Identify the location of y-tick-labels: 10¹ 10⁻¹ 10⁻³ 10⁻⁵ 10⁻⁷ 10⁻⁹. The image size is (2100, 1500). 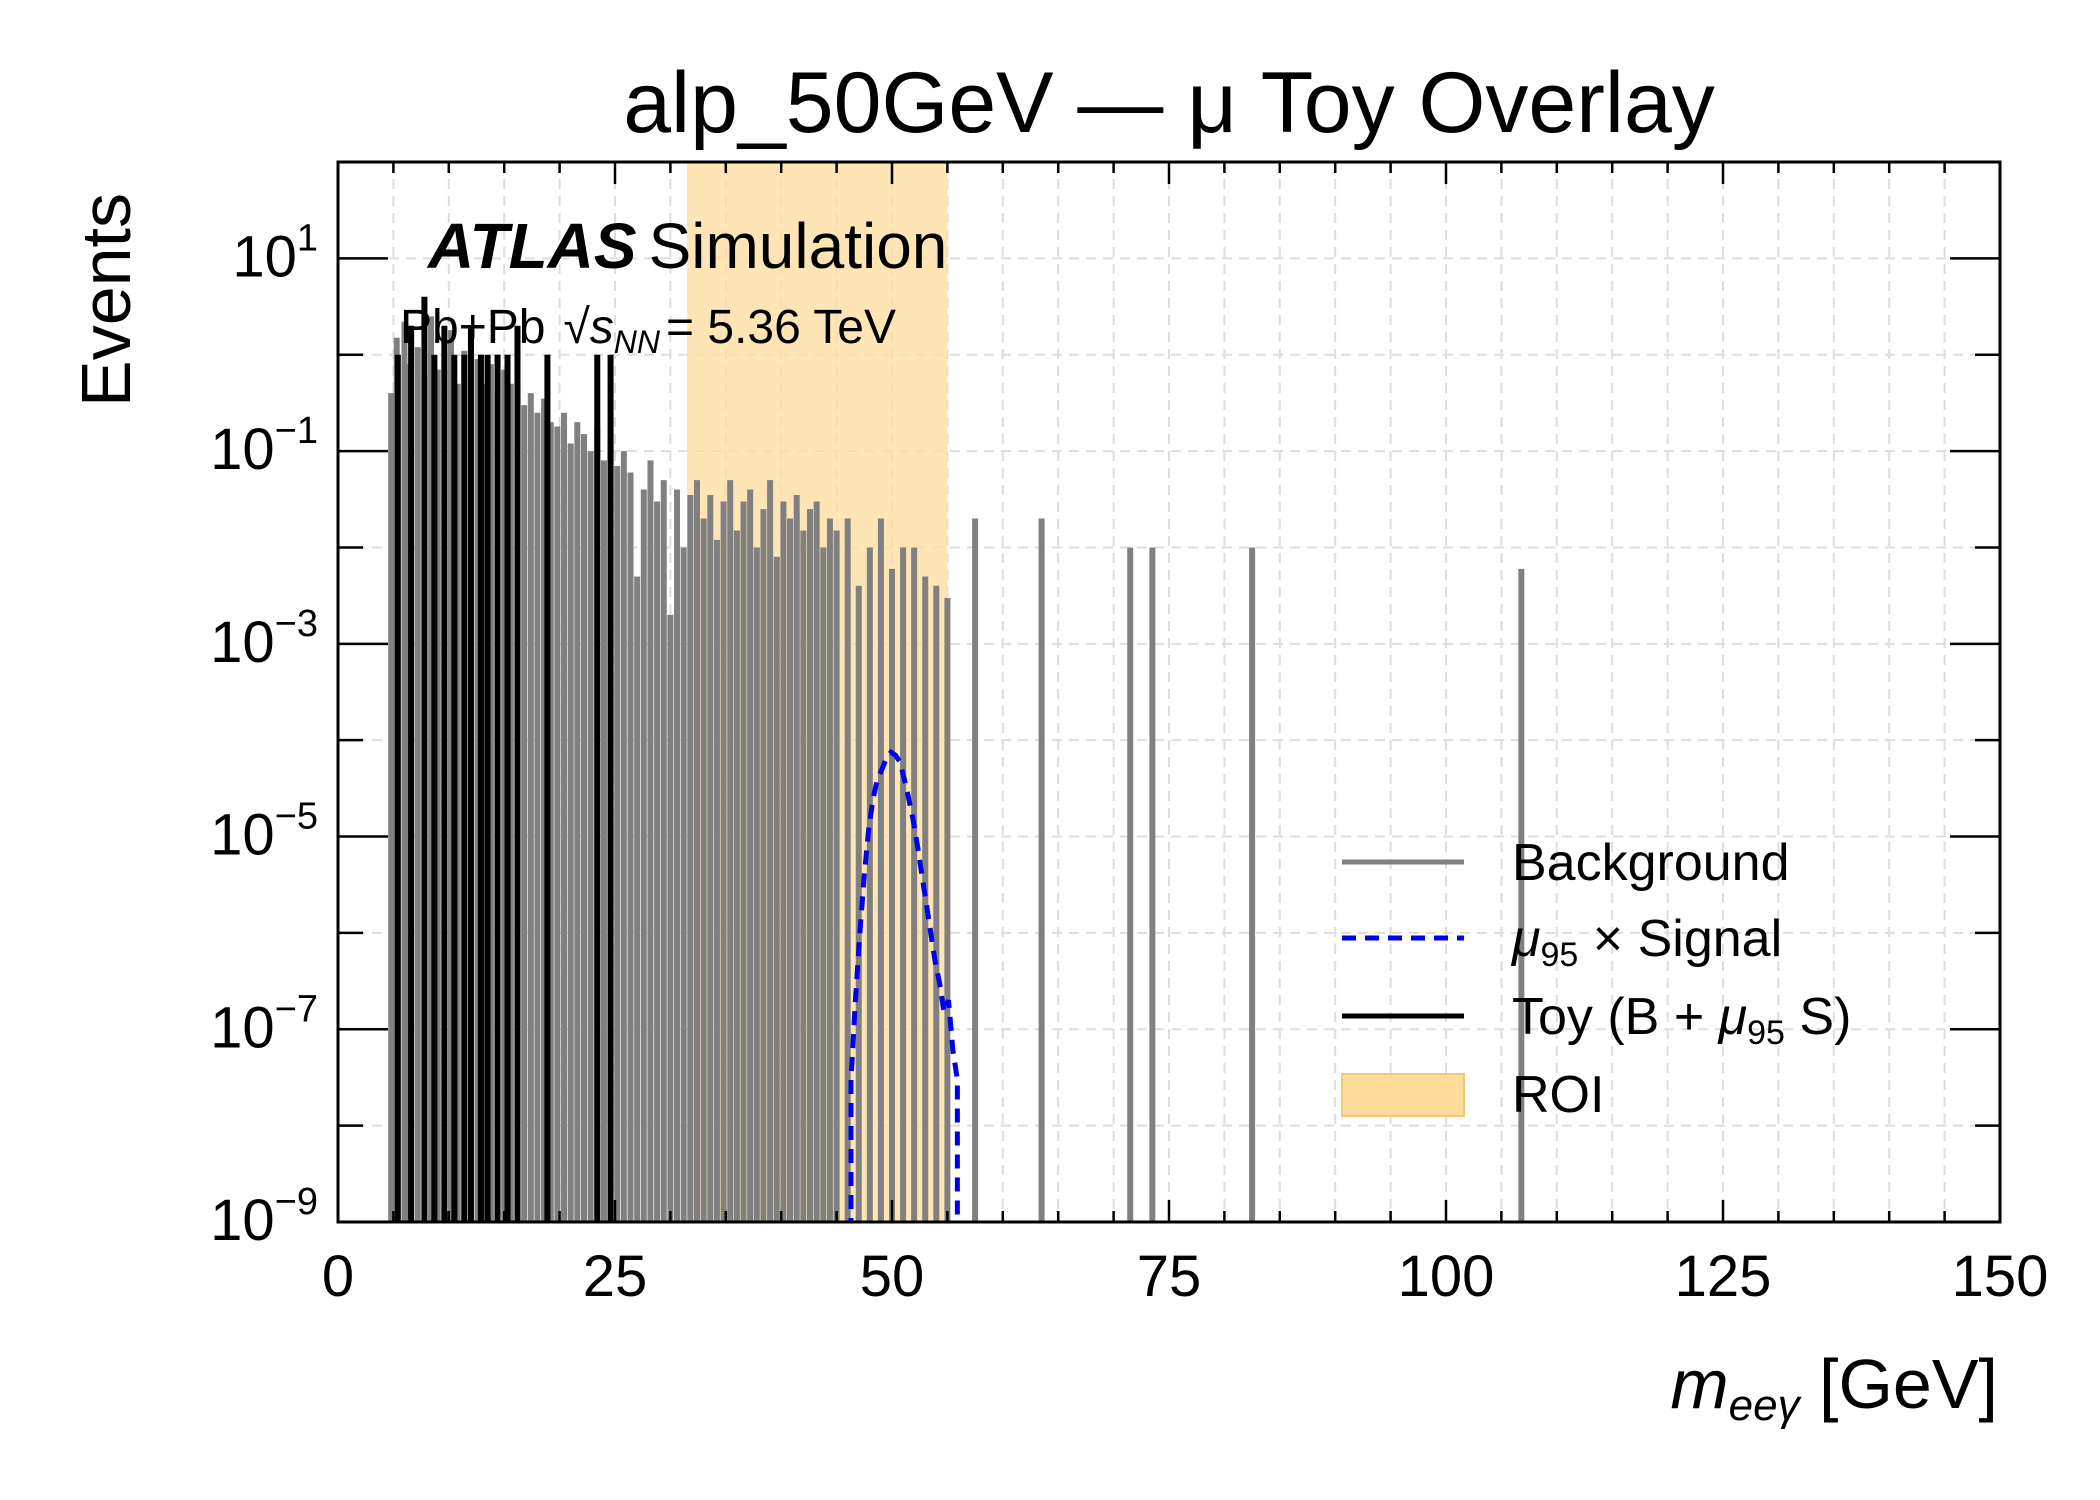
(264, 735).